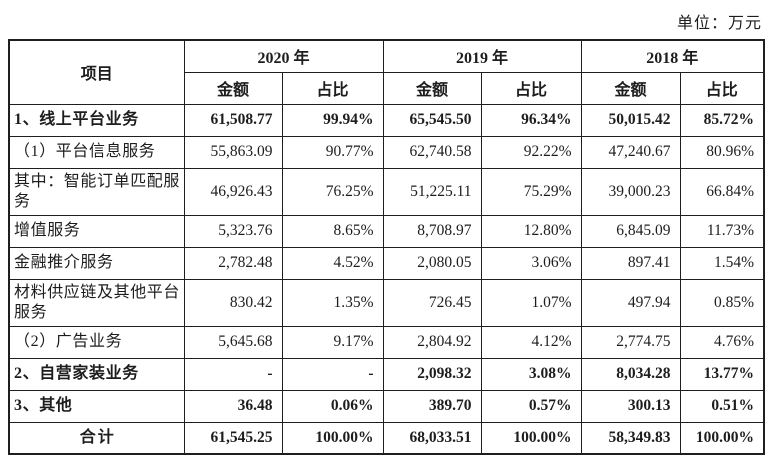 The height and width of the screenshot is (475, 771). I want to click on ratio-cell: 3.08%, so click(531, 374).